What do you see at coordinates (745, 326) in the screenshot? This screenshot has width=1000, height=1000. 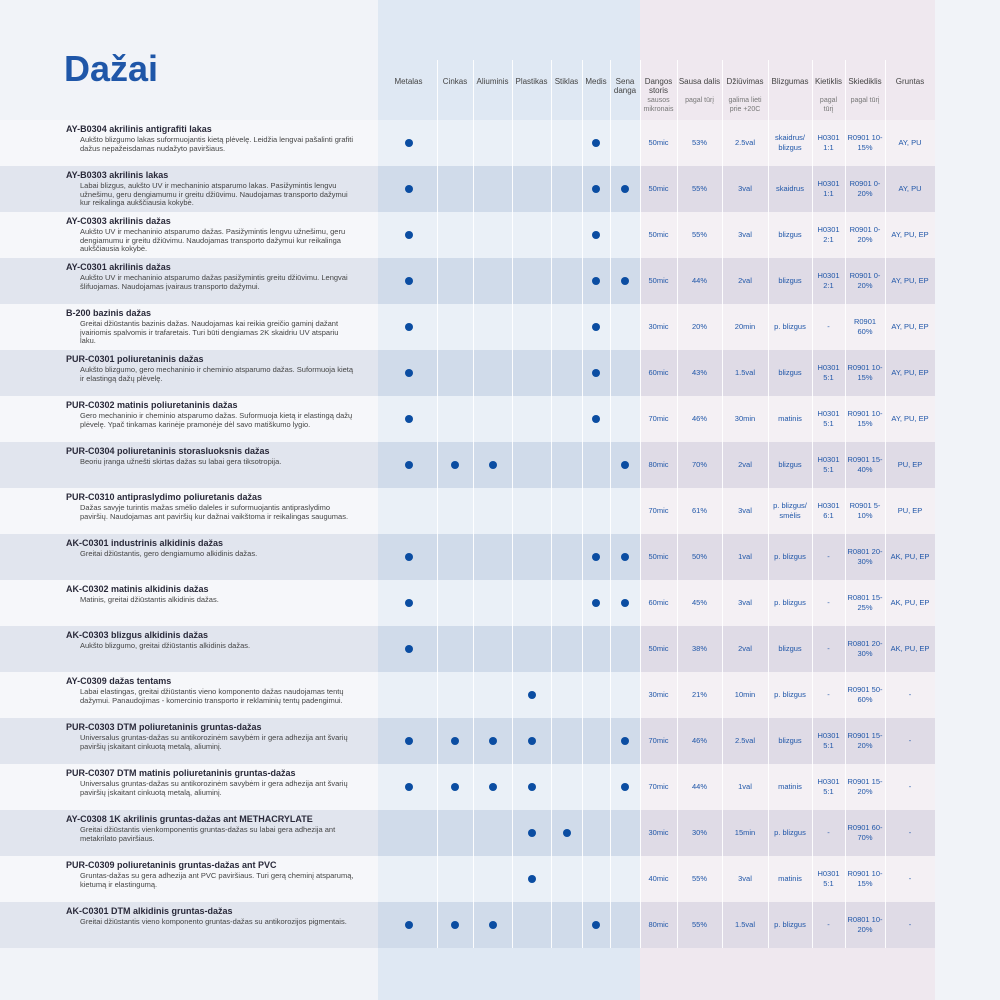 I see `cell: 20min` at bounding box center [745, 326].